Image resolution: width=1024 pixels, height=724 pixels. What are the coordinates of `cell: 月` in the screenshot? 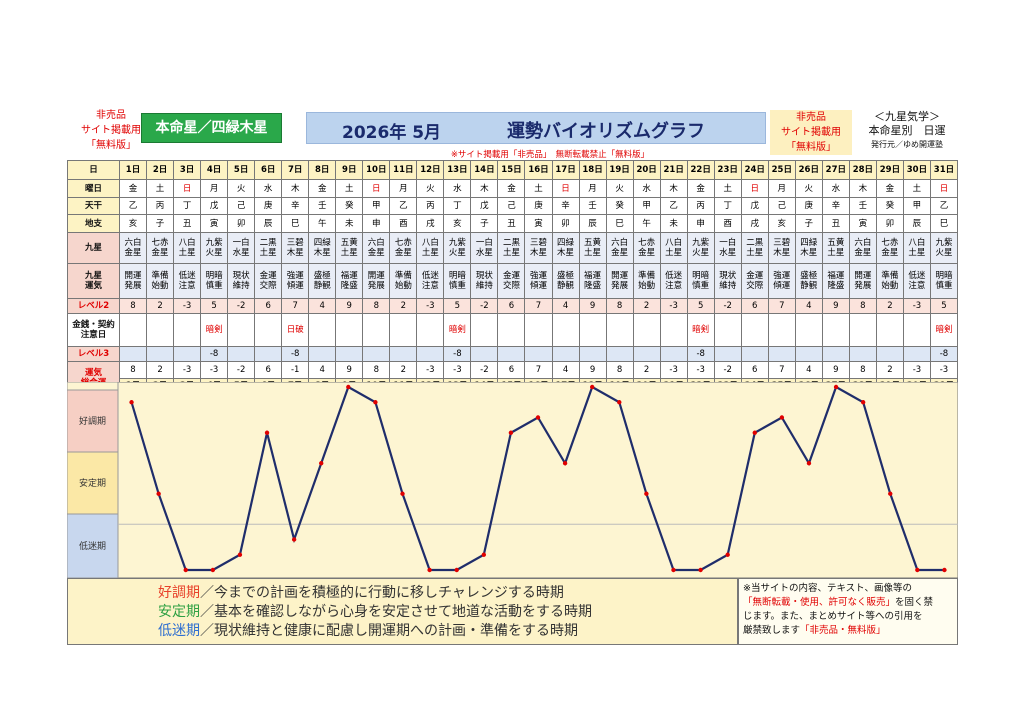 It's located at (214, 188).